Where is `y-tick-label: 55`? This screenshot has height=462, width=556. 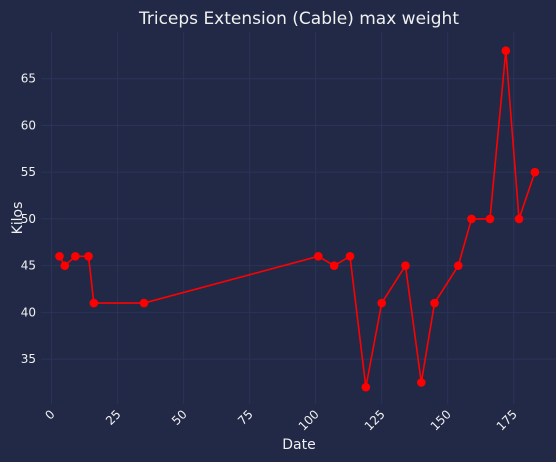 y-tick-label: 55 is located at coordinates (28, 172).